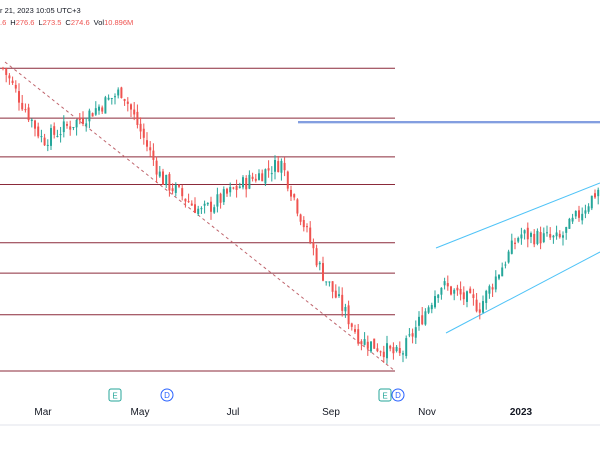  Describe the element at coordinates (68, 22) in the screenshot. I see `legend-close-label: C` at that location.